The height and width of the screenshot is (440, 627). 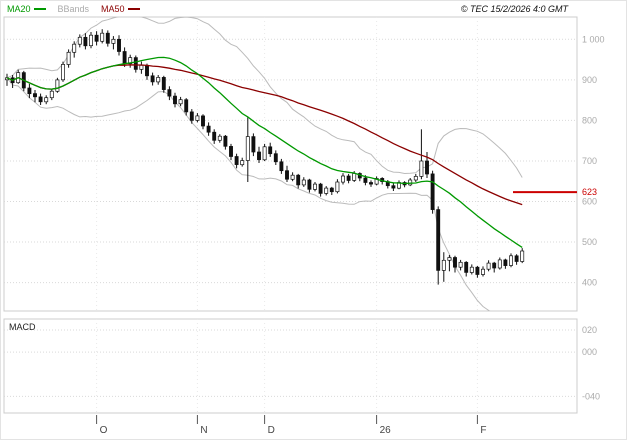 I want to click on legend-bbands-label: BBands, so click(x=73, y=9).